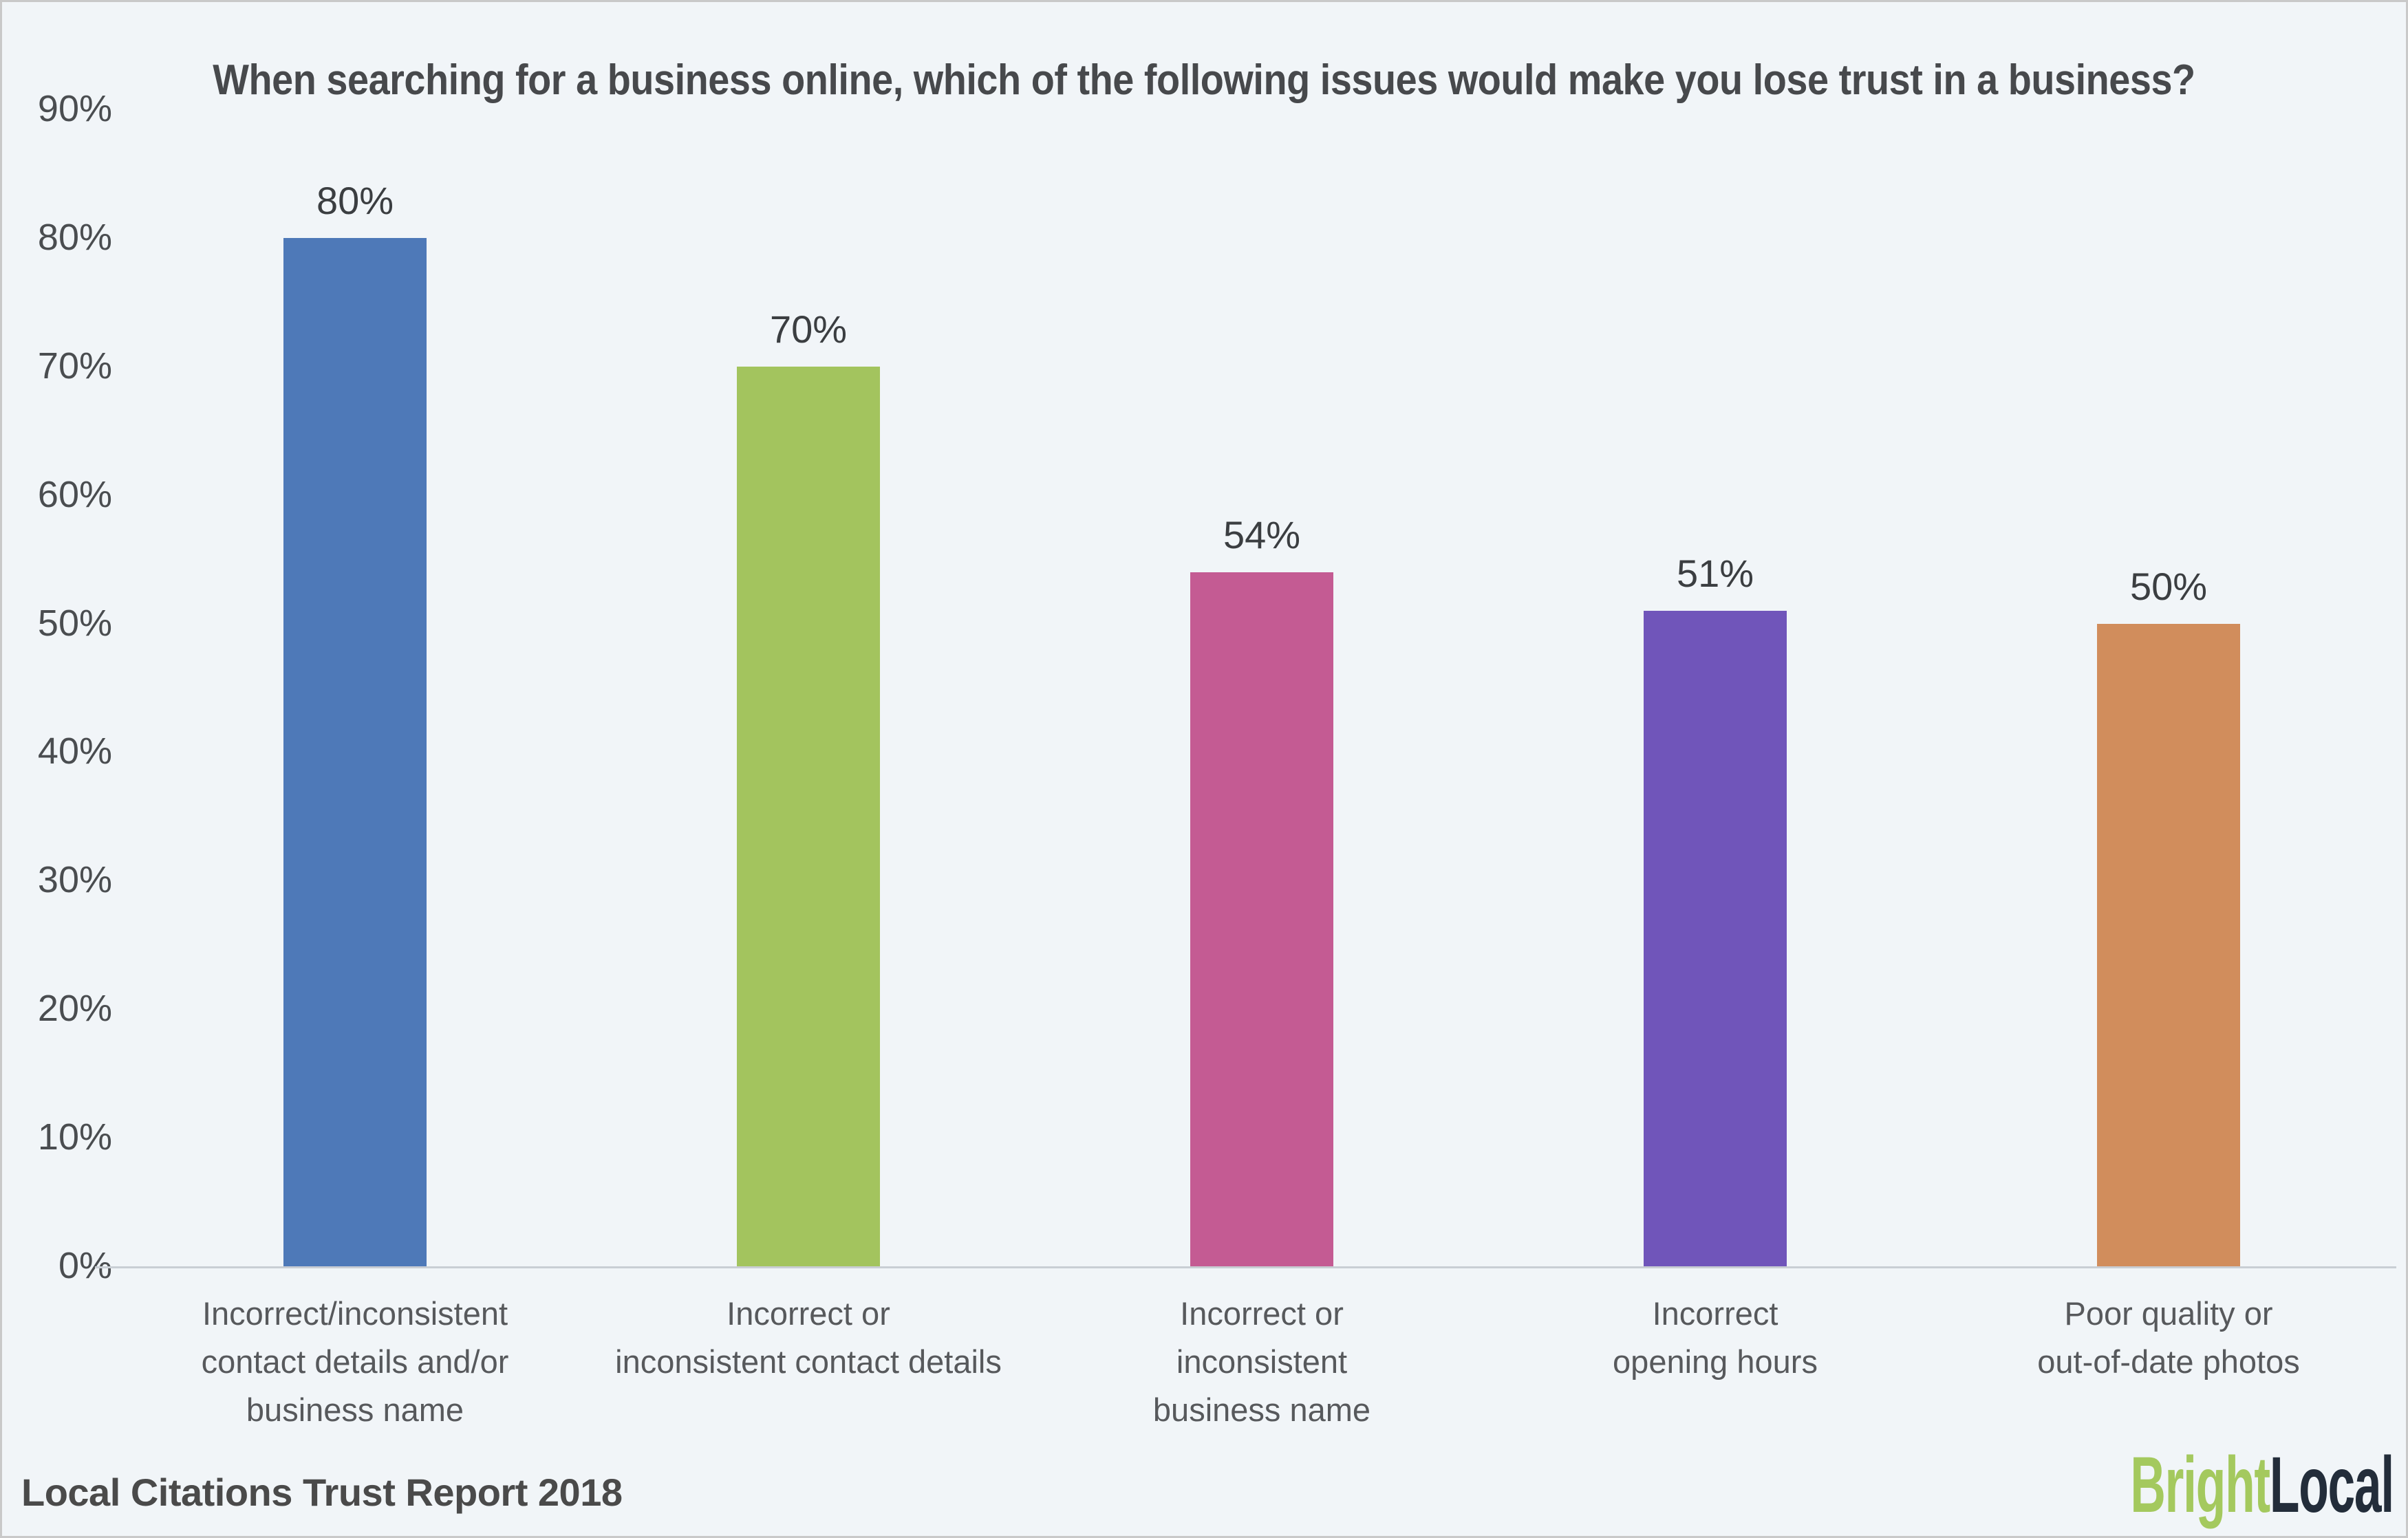  I want to click on x-axis-line, so click(1245, 1267).